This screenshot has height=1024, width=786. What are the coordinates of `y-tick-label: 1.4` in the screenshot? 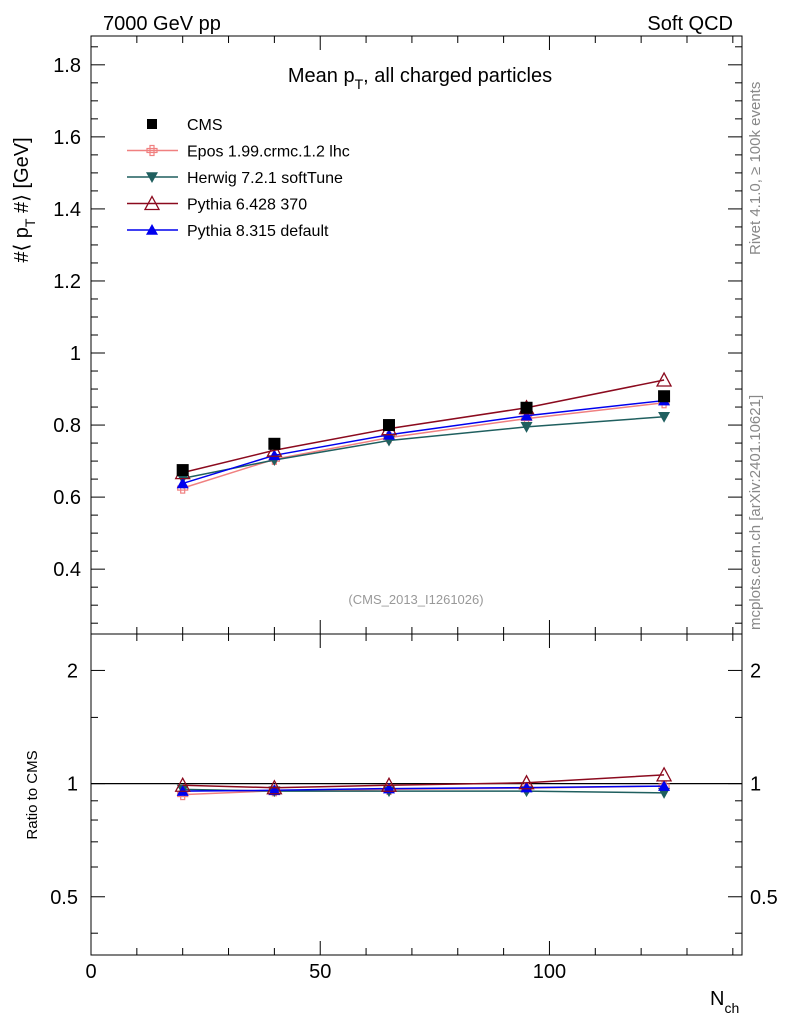 It's located at (67, 210).